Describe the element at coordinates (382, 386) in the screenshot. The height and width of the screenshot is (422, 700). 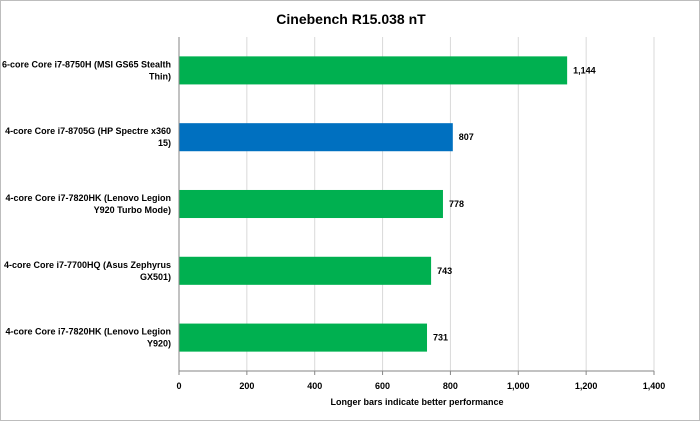
I see `x-tick-label: 600` at that location.